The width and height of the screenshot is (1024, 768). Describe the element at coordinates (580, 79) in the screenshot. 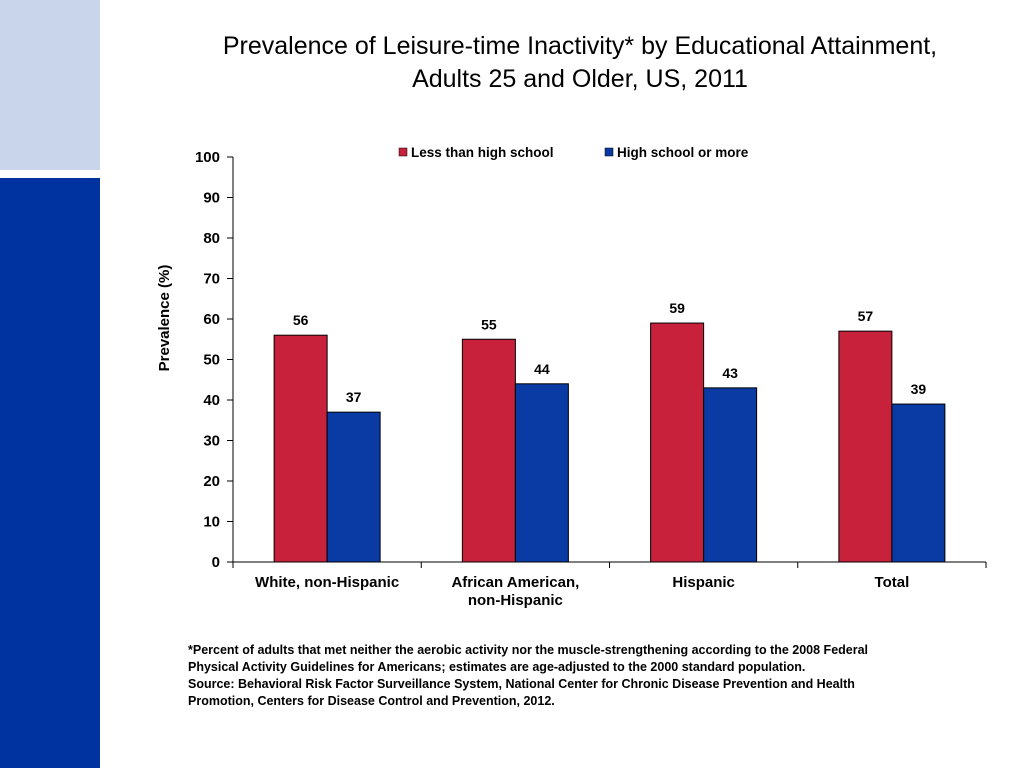

I see `chart-title-line-2: Adults 25 and Older, US, 2011` at that location.